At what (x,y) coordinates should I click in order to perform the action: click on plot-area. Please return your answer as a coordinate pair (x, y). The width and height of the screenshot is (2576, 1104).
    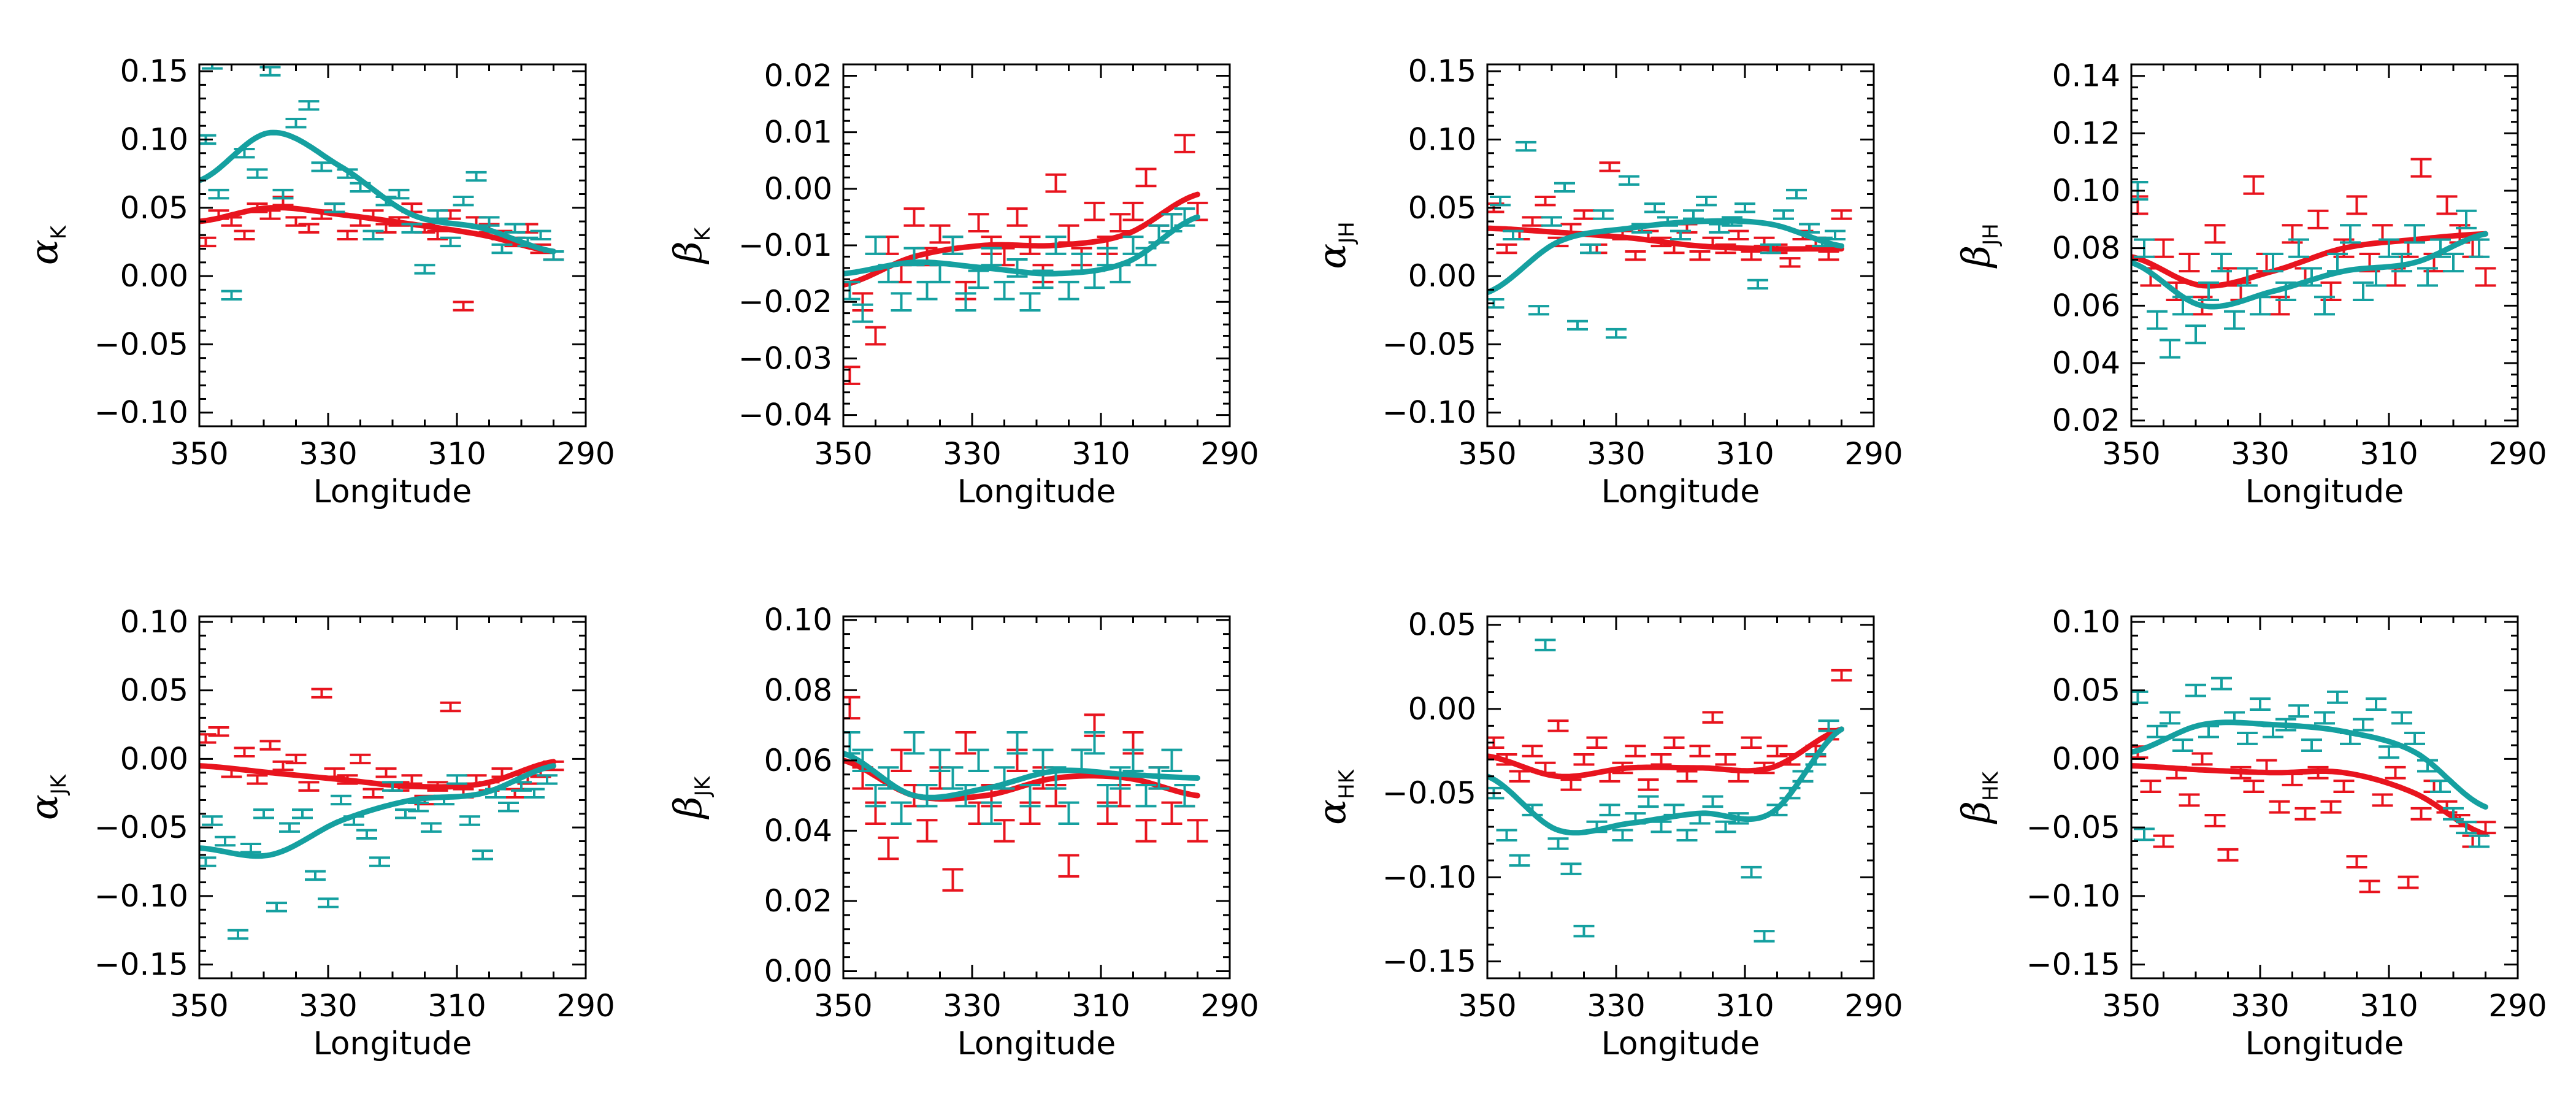
    Looking at the image, I should click on (381, 814).